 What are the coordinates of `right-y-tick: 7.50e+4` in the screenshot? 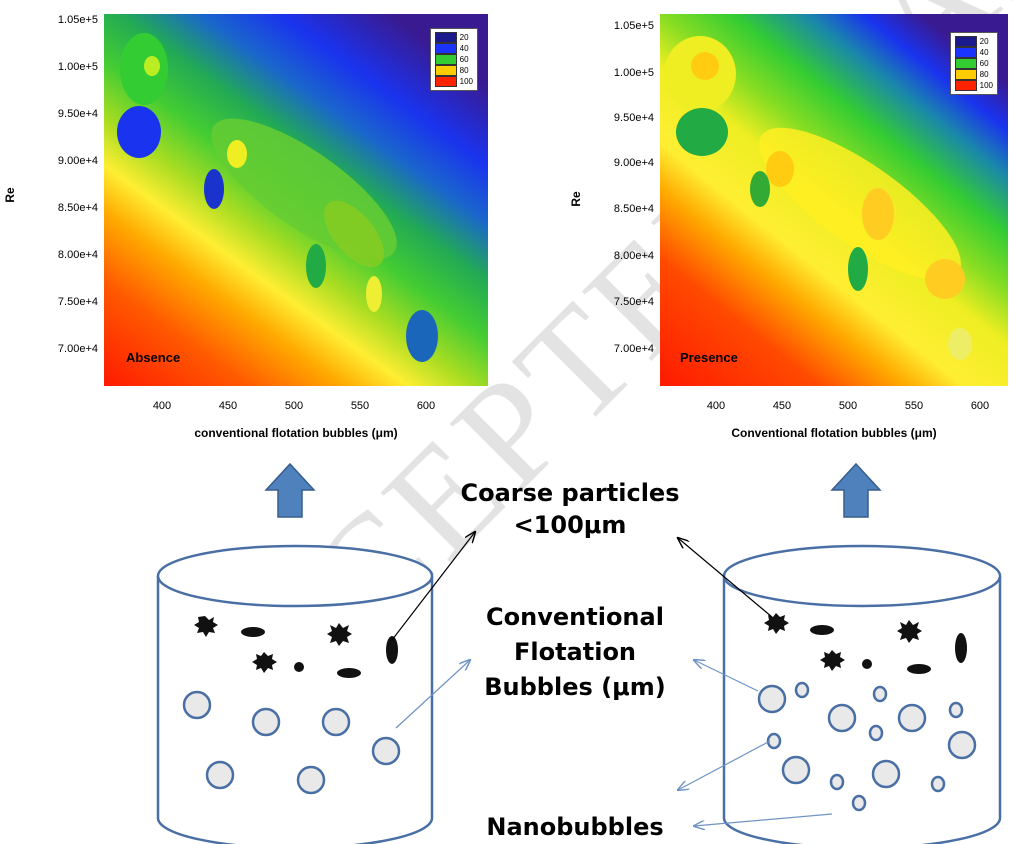 It's located at (633, 302).